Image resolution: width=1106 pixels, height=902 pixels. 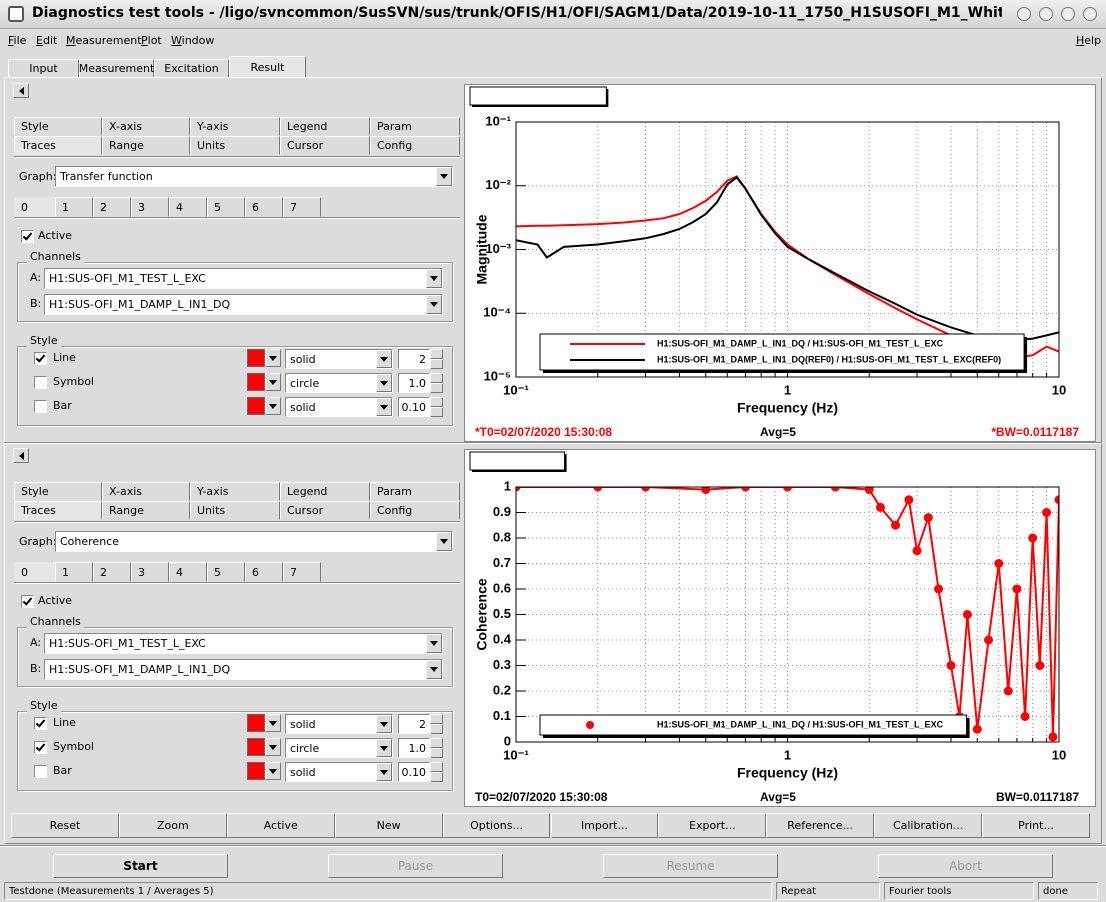 I want to click on style-label: Bar, so click(x=62, y=405).